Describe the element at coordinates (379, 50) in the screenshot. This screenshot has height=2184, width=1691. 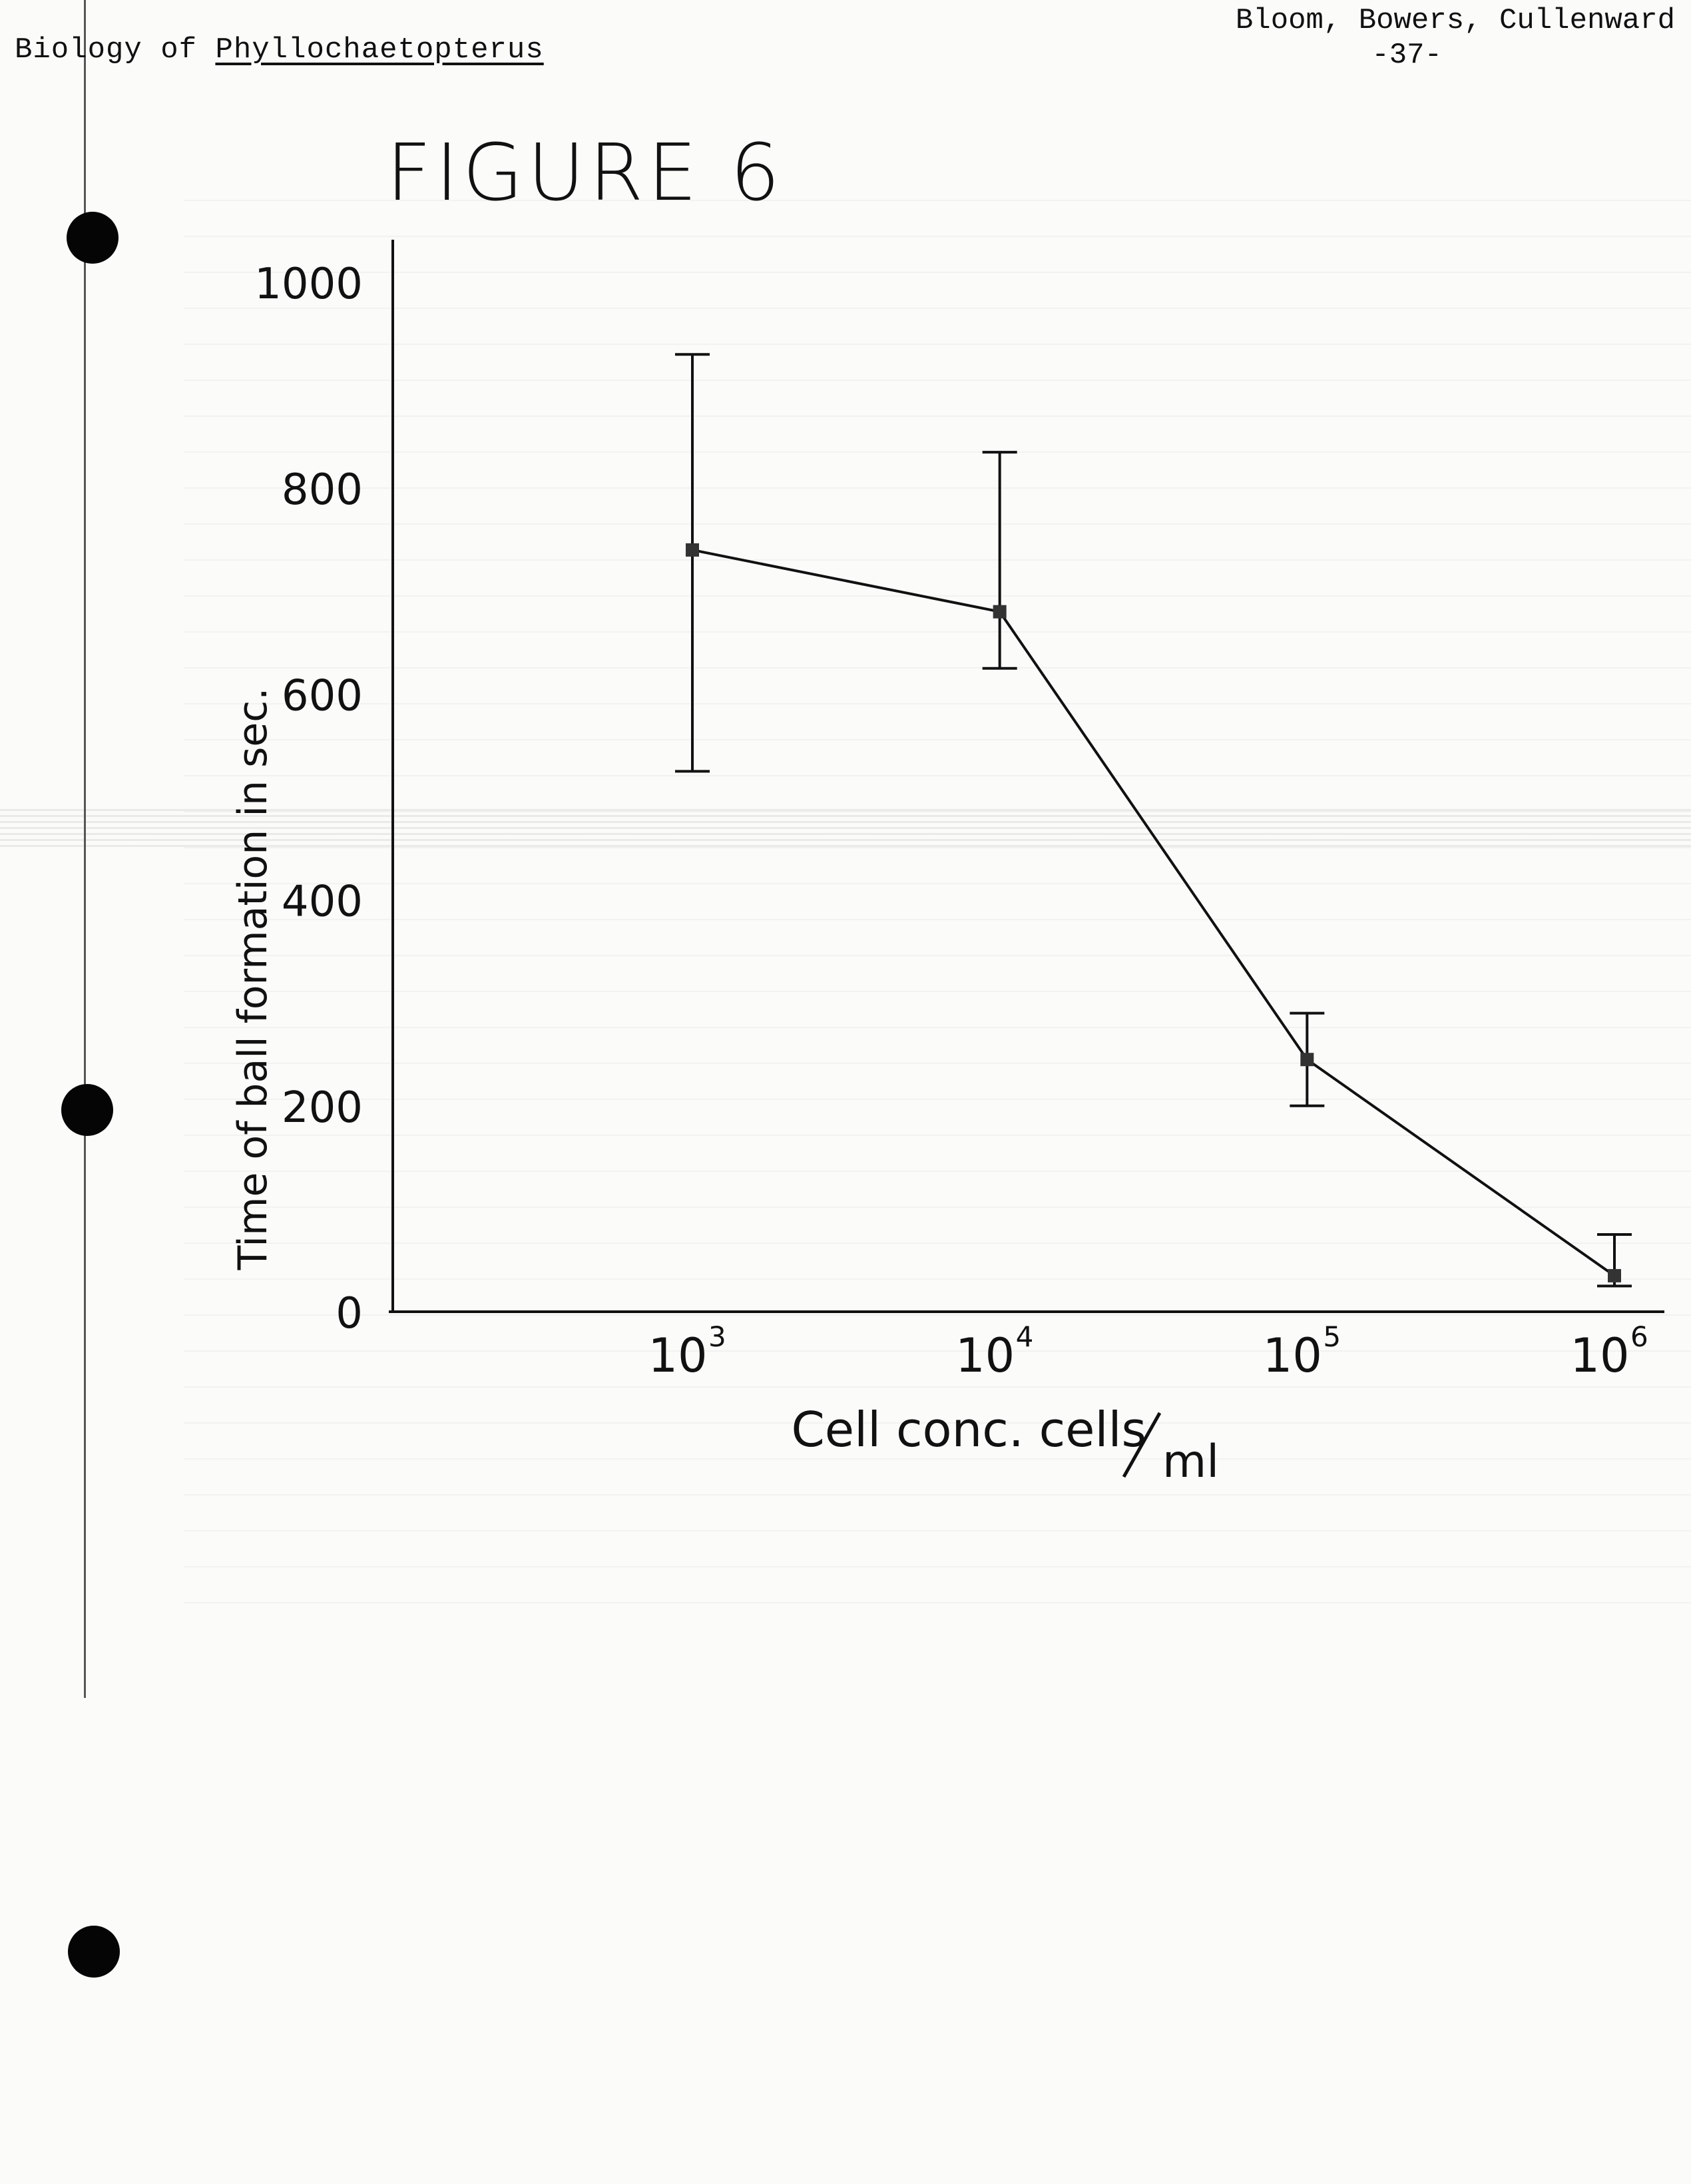
I see `header-species-title: Phyllochaetopterus` at that location.